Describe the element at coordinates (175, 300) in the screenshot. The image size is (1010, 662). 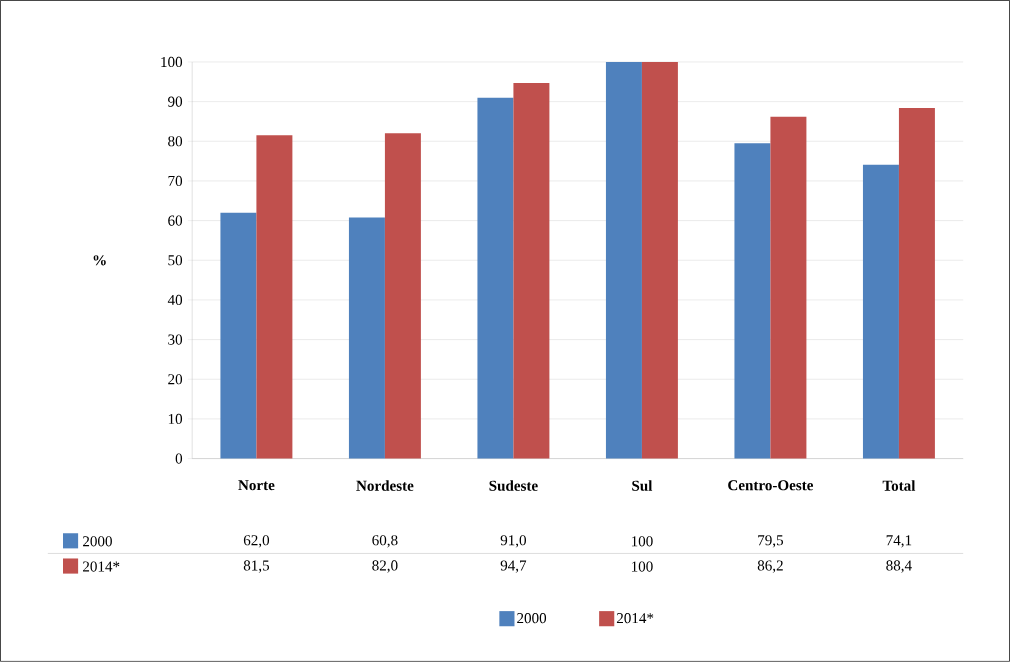
I see `y-tick-label: 40` at that location.